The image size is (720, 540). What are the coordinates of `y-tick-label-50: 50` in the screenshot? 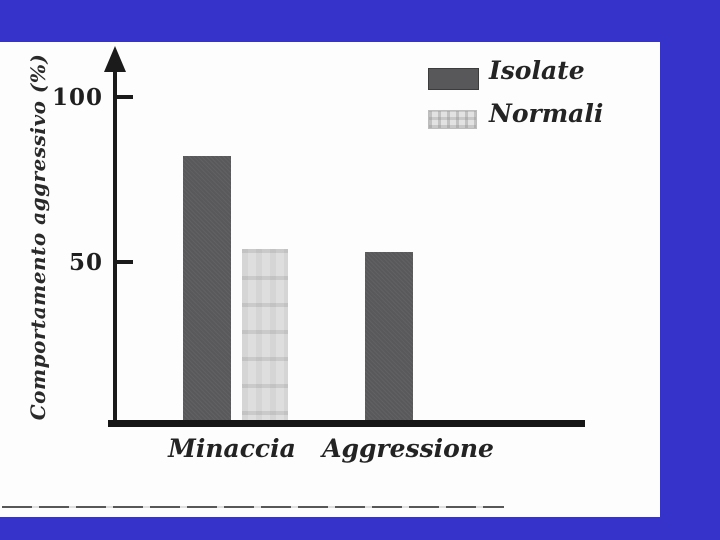 It's located at (85, 262).